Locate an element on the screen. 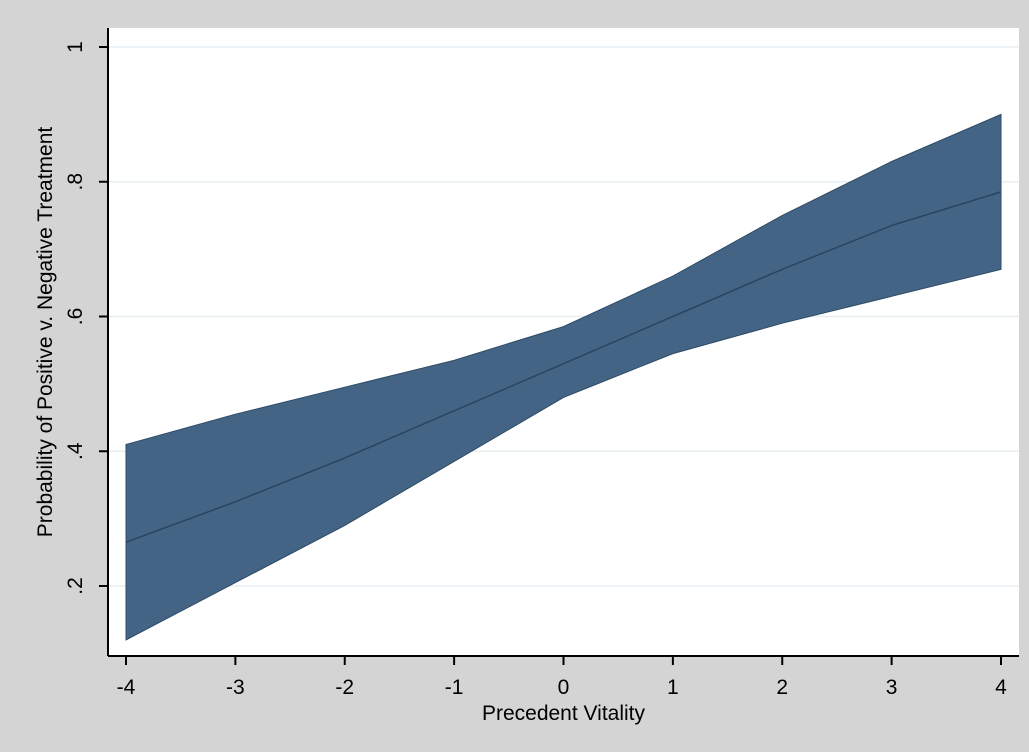 The width and height of the screenshot is (1029, 752). x-tick-label: -3 is located at coordinates (235, 687).